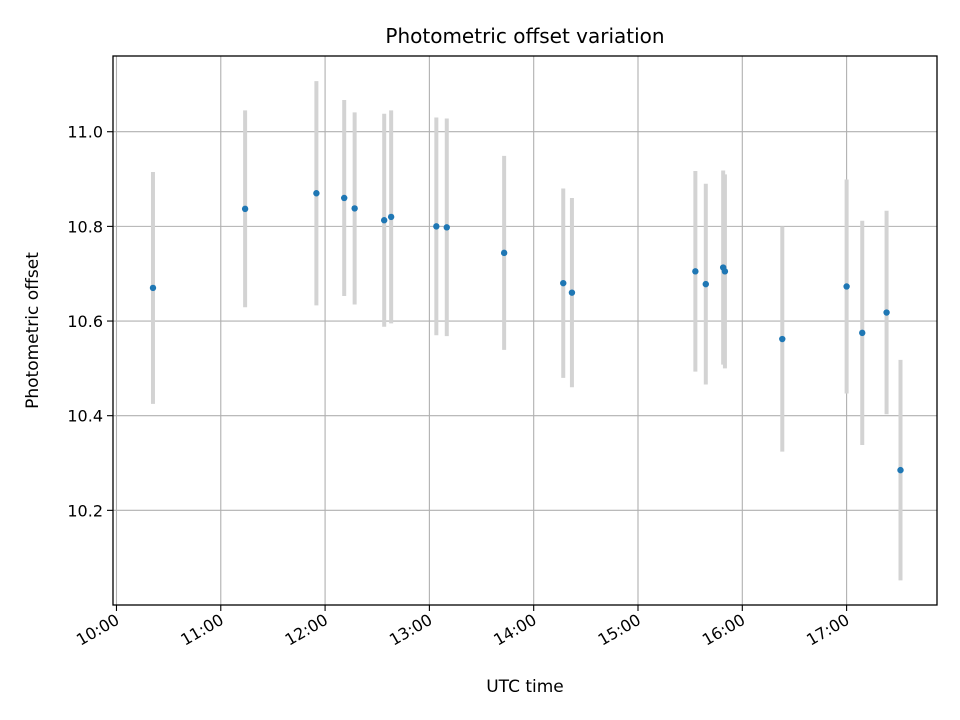  What do you see at coordinates (85, 321) in the screenshot?
I see `y-tick-label: 10.6` at bounding box center [85, 321].